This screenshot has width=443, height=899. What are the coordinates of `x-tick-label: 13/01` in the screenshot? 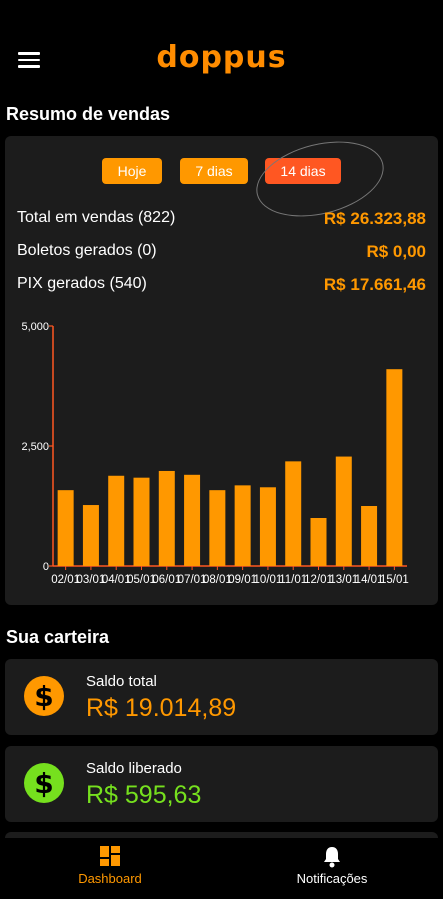 It's located at (343, 580).